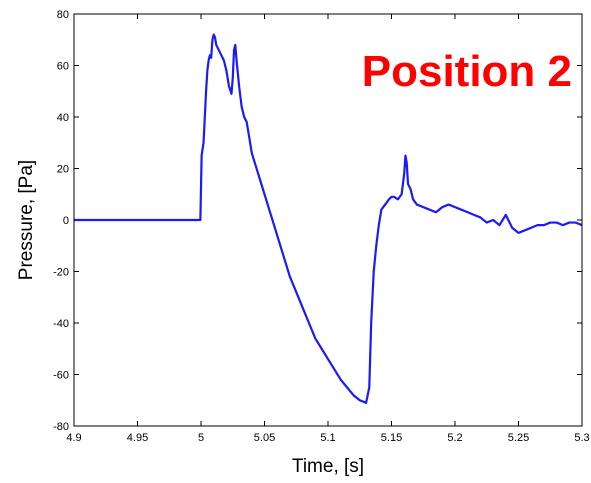  What do you see at coordinates (391, 438) in the screenshot?
I see `x-tick-label: 5.15` at bounding box center [391, 438].